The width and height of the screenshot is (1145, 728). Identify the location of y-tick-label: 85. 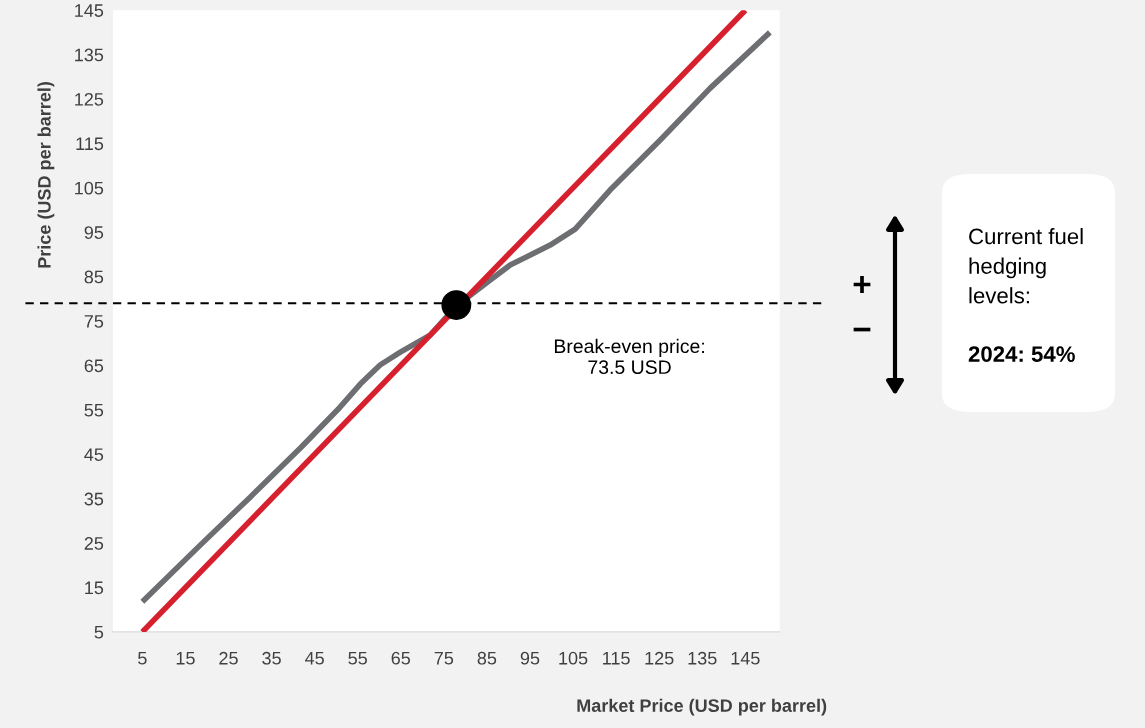
(94, 277).